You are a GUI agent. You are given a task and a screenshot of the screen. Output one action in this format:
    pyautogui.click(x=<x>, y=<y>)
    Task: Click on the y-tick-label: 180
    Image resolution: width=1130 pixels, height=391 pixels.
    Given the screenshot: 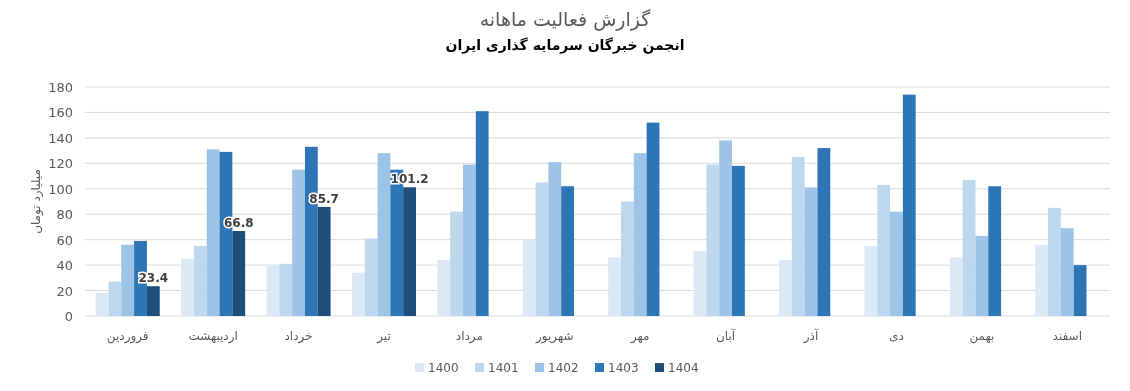 What is the action you would take?
    pyautogui.click(x=60, y=87)
    